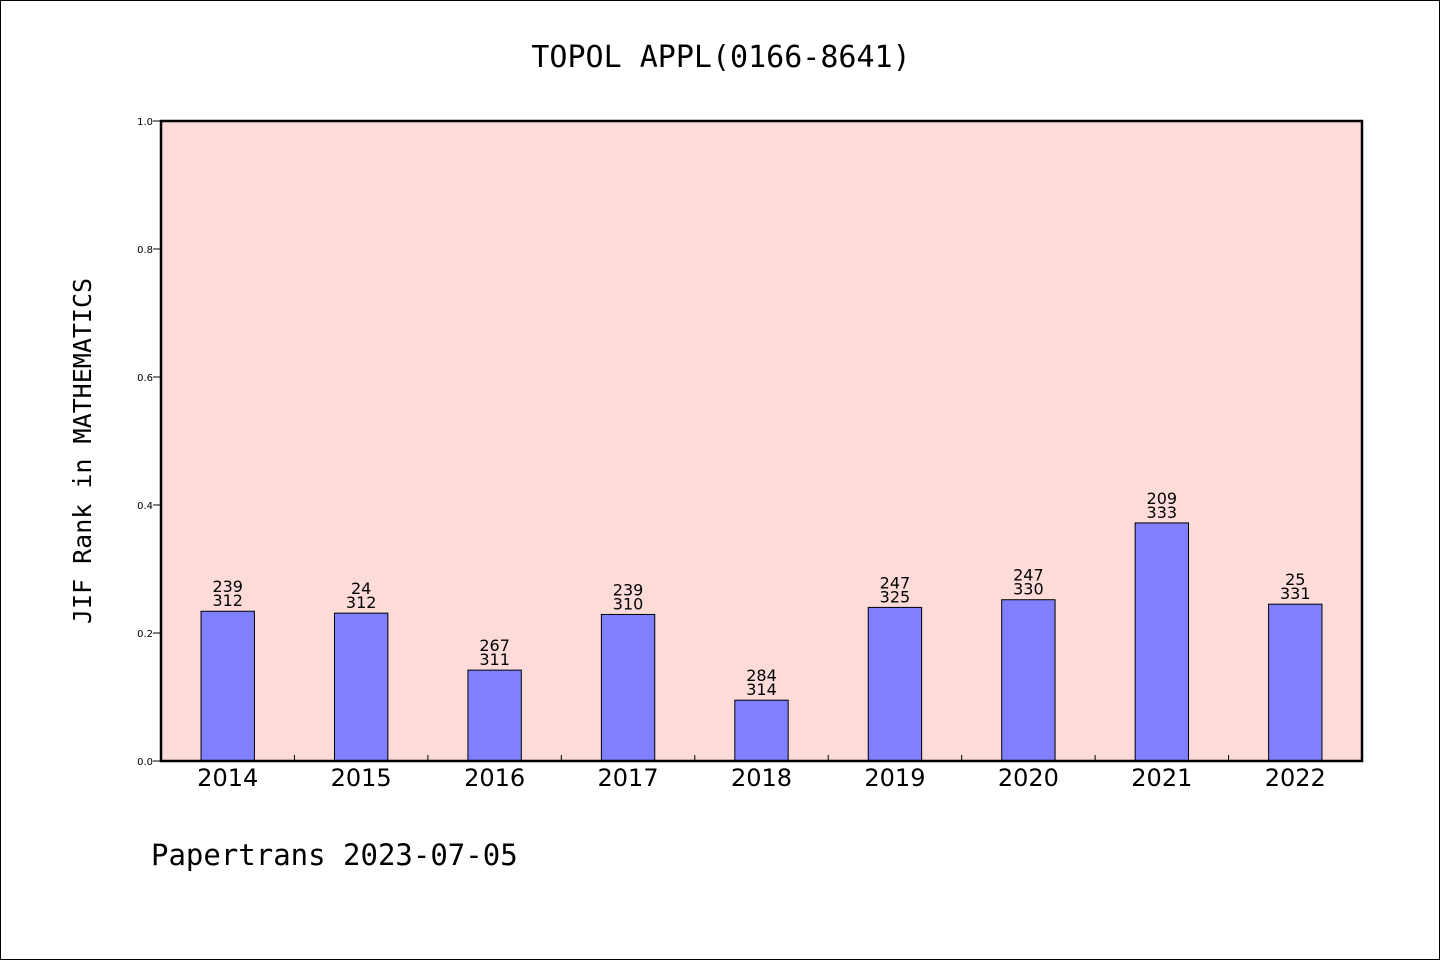  I want to click on y-axis-ticks: 0.0 0.2 0.4 0.6 0.8 1.0, so click(149, 442).